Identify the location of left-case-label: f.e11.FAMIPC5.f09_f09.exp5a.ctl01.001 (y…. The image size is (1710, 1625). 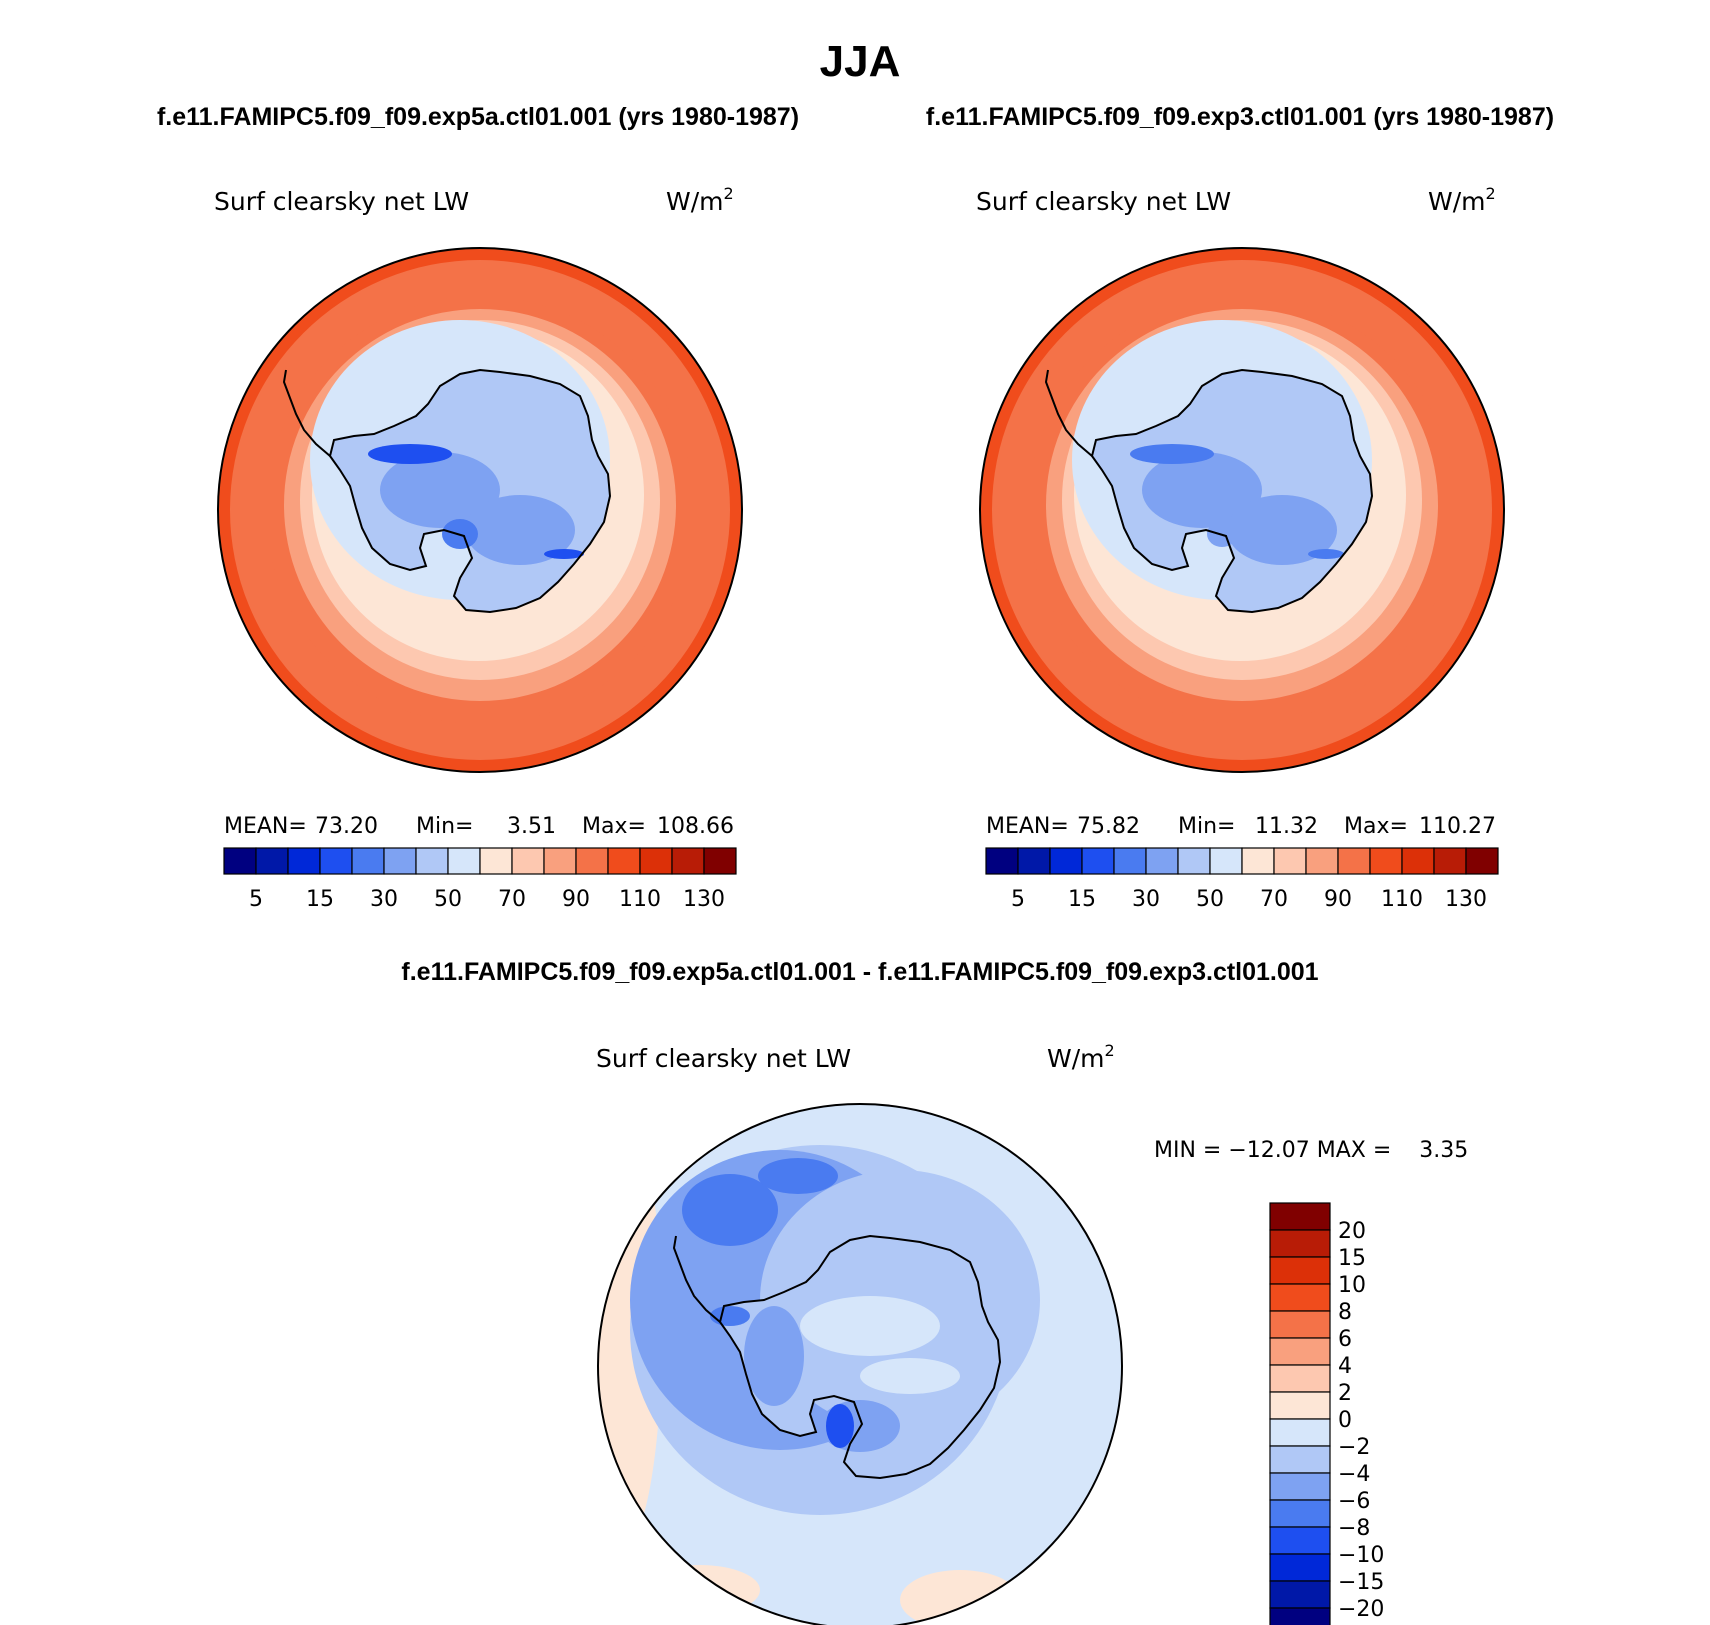
(478, 117).